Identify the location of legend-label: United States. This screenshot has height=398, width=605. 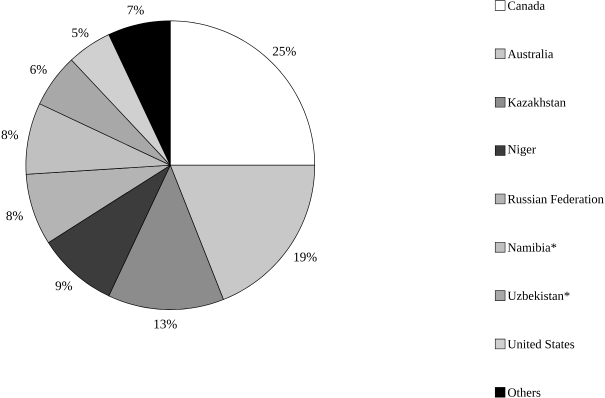
(541, 344).